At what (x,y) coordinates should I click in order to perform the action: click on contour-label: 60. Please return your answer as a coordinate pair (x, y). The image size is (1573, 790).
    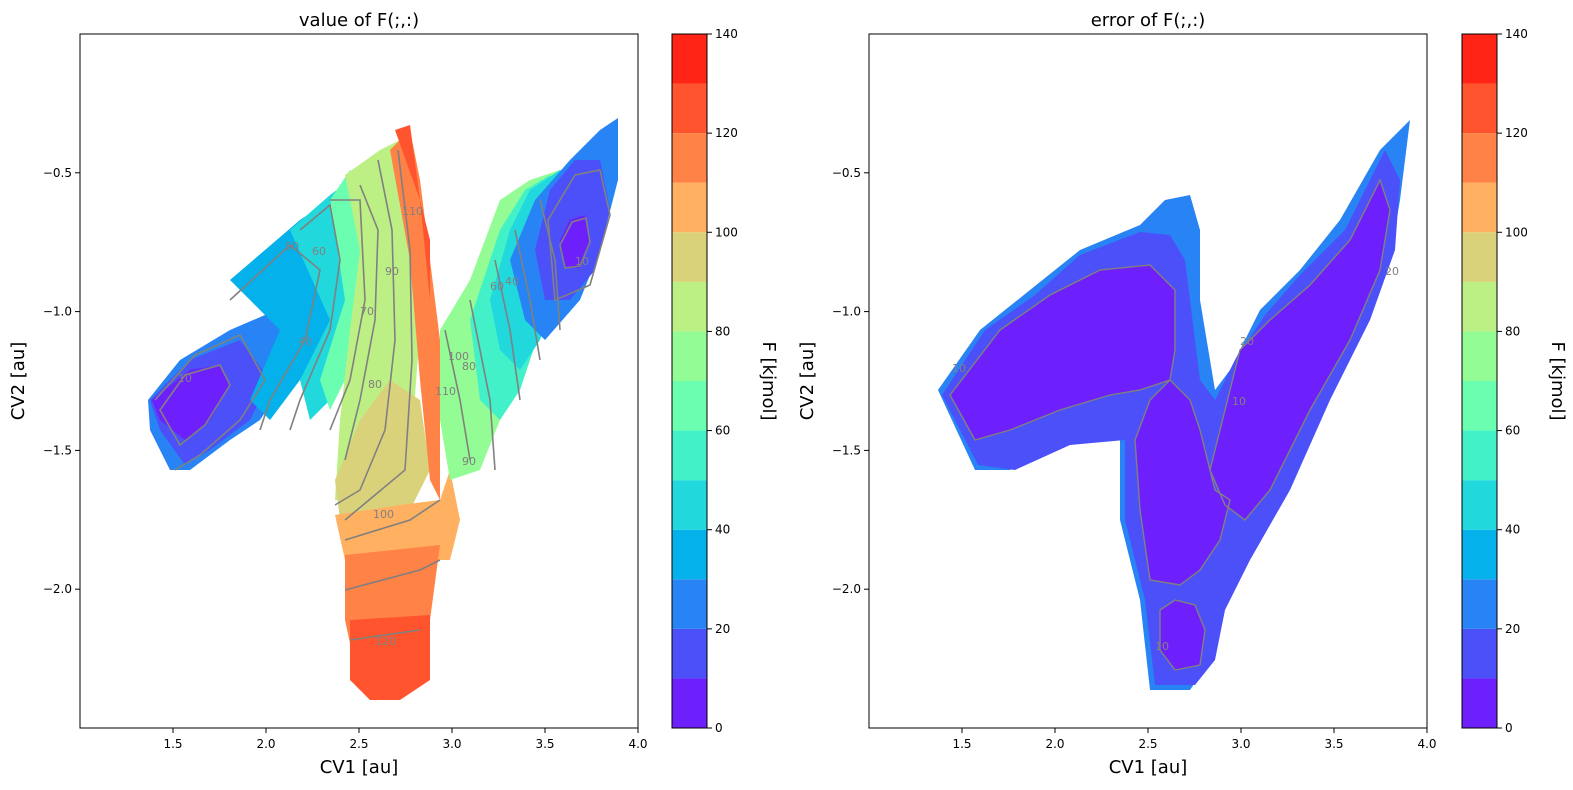
    Looking at the image, I should click on (319, 251).